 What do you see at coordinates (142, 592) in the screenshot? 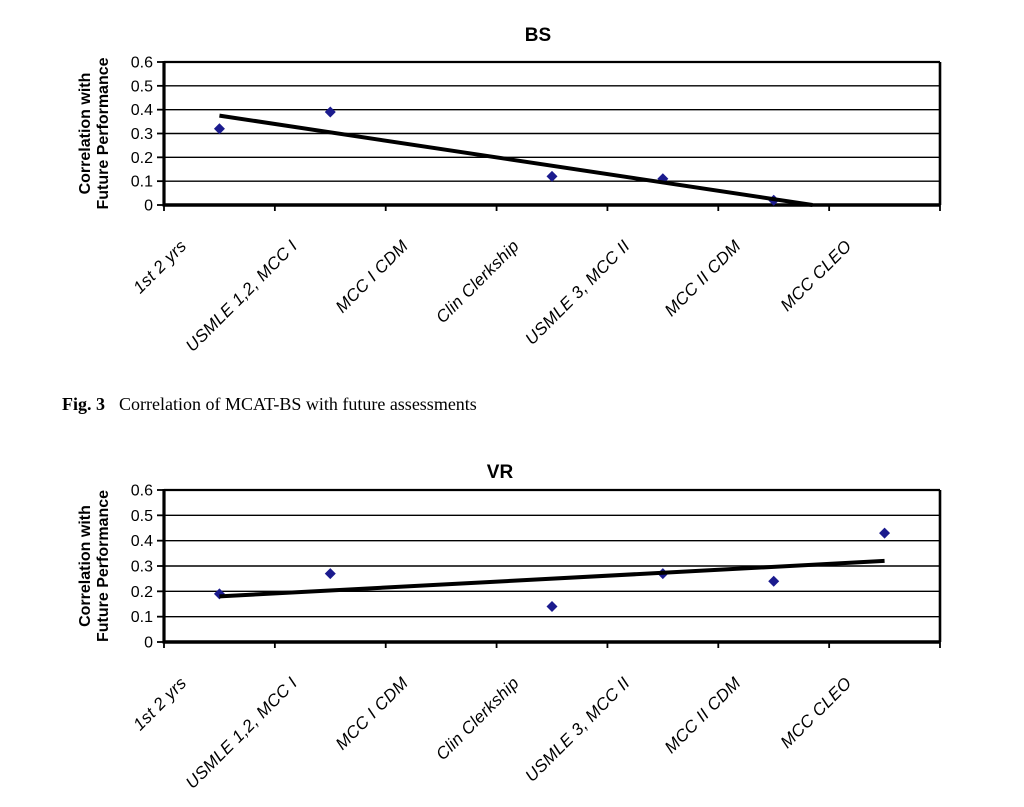
I see `vr-y-tick-label: 0.2` at bounding box center [142, 592].